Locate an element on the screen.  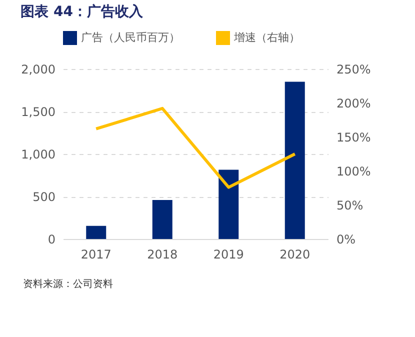
y2-tick-label: 250% is located at coordinates (353, 69).